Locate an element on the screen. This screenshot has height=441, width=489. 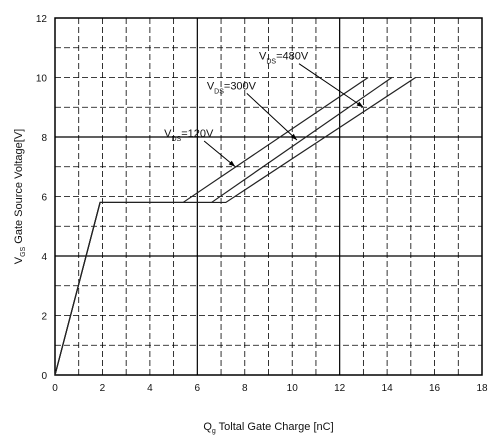
x-tick-label: 16 is located at coordinates (435, 388).